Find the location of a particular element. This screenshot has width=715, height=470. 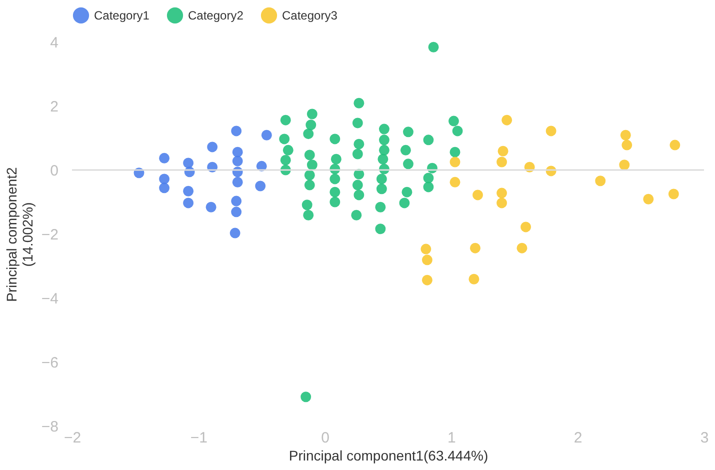

y-tick-label: 4 is located at coordinates (54, 43).